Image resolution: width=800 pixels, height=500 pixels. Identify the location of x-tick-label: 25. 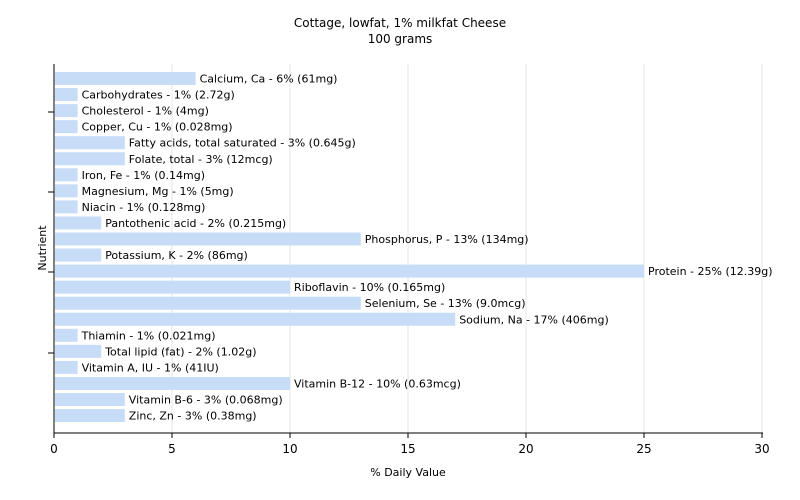
(643, 449).